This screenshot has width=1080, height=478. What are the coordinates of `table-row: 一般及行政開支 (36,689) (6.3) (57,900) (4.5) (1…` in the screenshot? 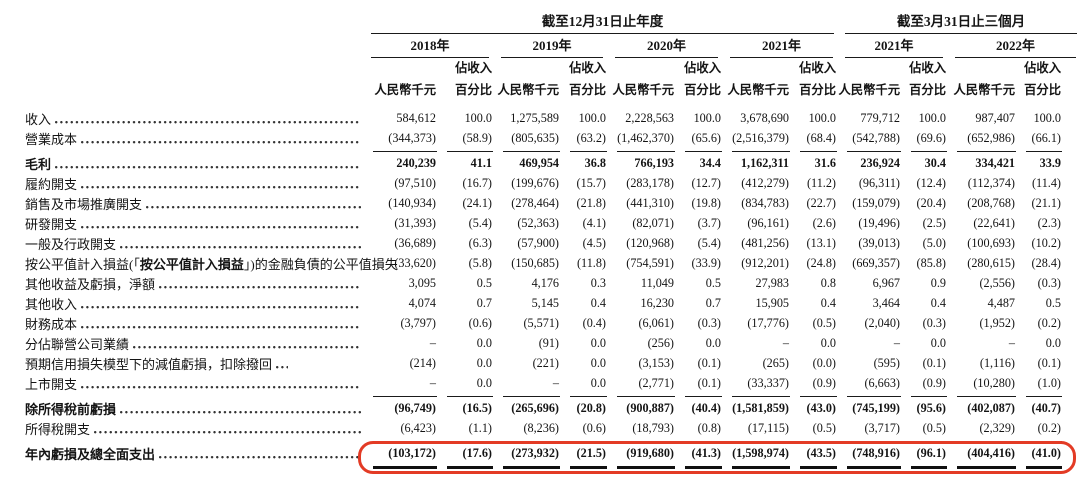 It's located at (540, 243).